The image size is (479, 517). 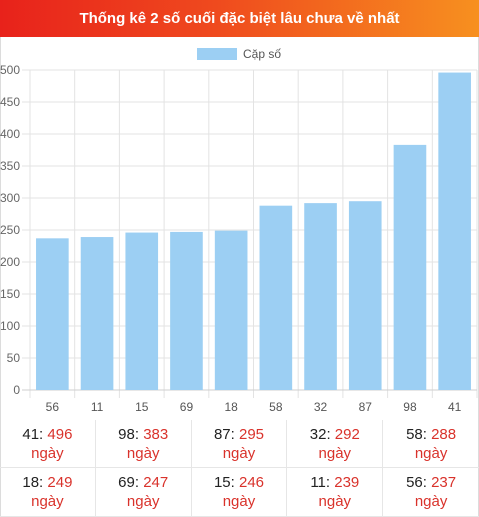 I want to click on stat-cell: 32: 292 ngày, so click(x=335, y=444).